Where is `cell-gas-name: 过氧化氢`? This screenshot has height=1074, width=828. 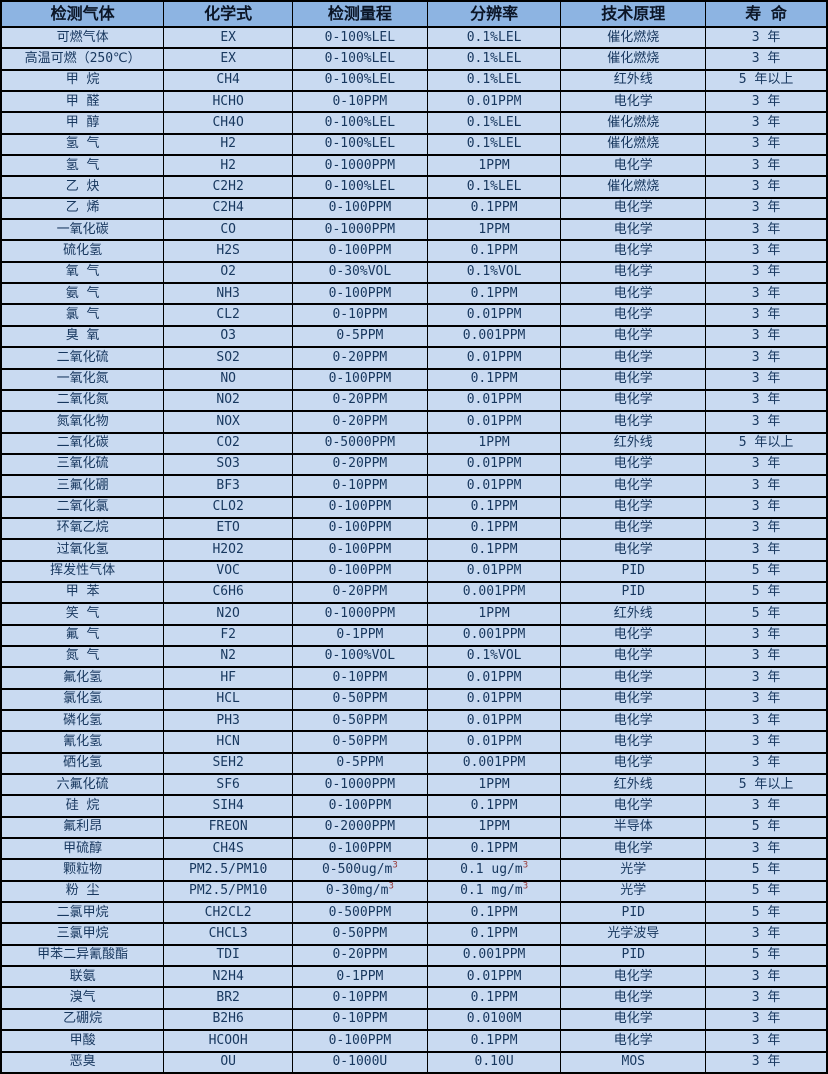 cell-gas-name: 过氧化氢 is located at coordinates (82, 550).